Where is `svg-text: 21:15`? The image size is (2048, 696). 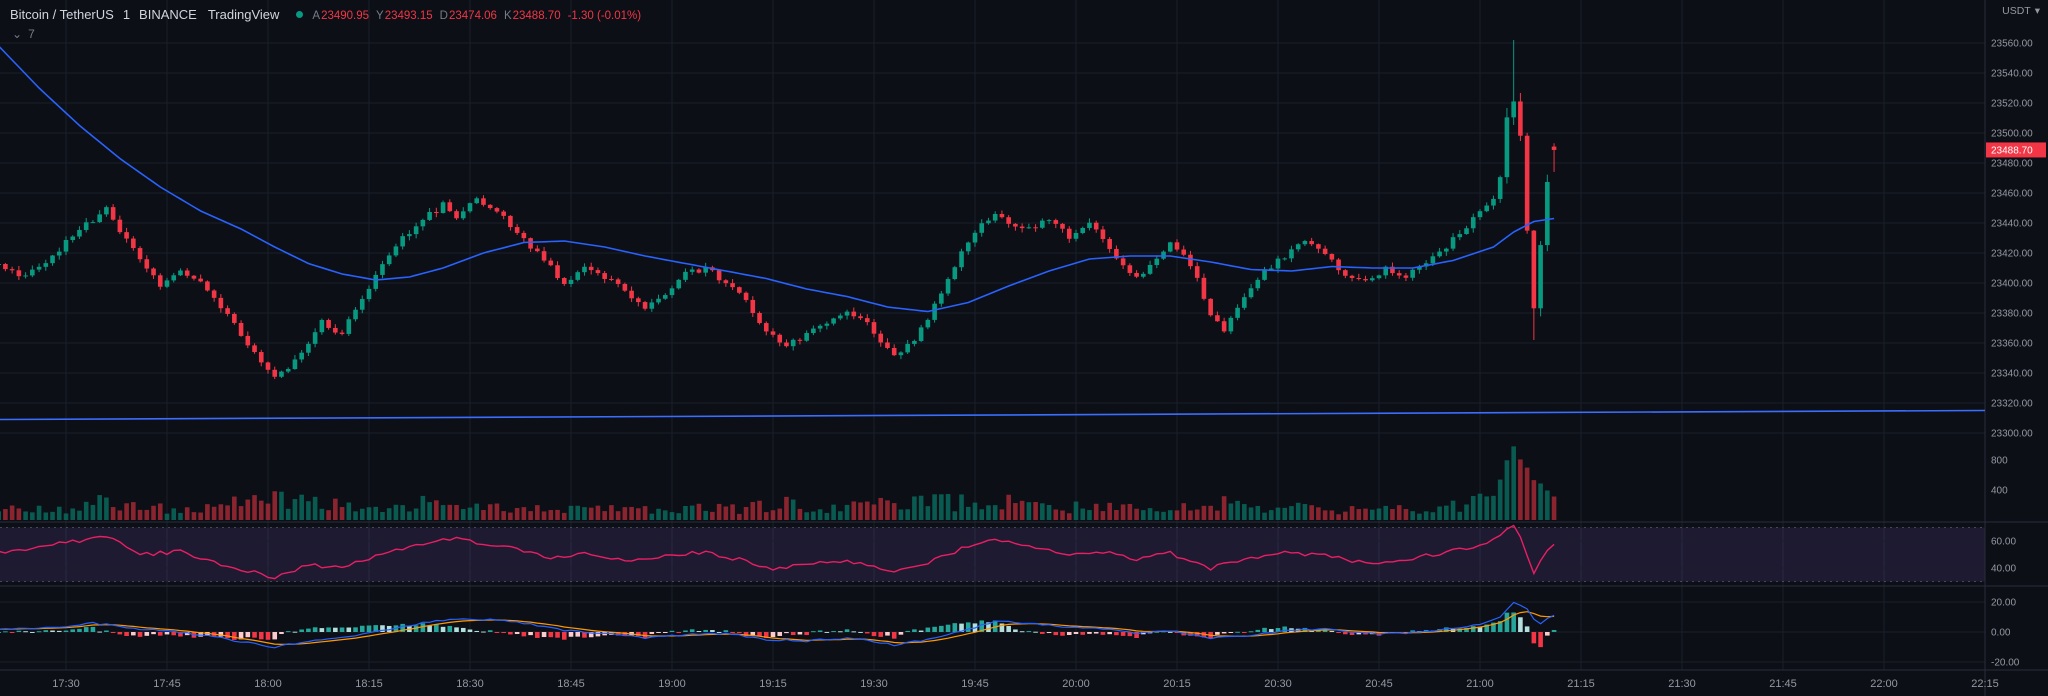 svg-text: 21:15 is located at coordinates (1581, 684).